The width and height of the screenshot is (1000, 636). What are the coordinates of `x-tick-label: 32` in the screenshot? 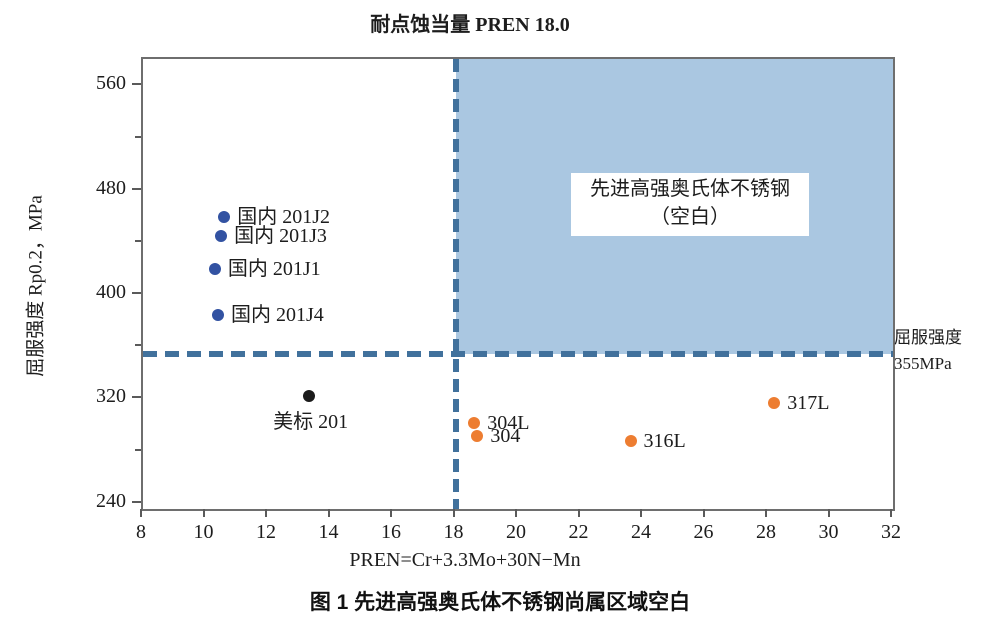 It's located at (891, 532).